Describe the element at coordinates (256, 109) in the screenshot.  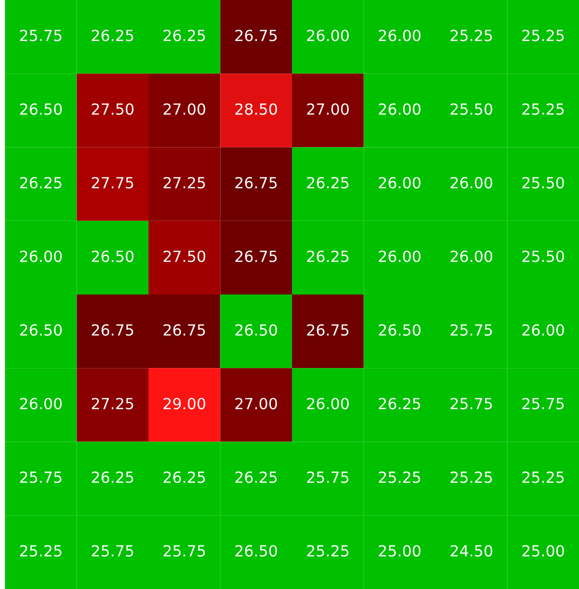
I see `data-label: 28.50` at that location.